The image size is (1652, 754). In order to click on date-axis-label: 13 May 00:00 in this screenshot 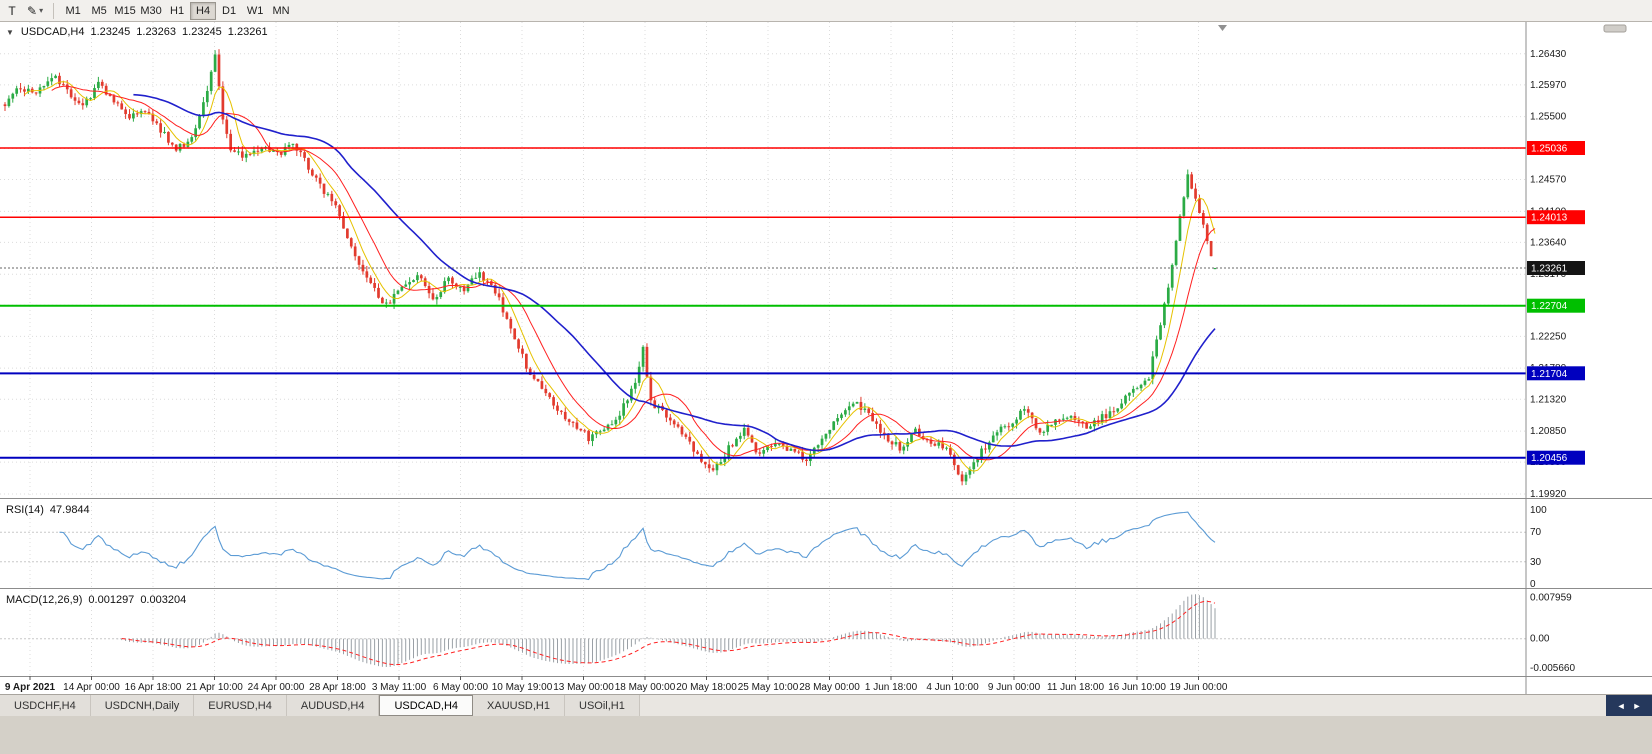, I will do `click(583, 687)`.